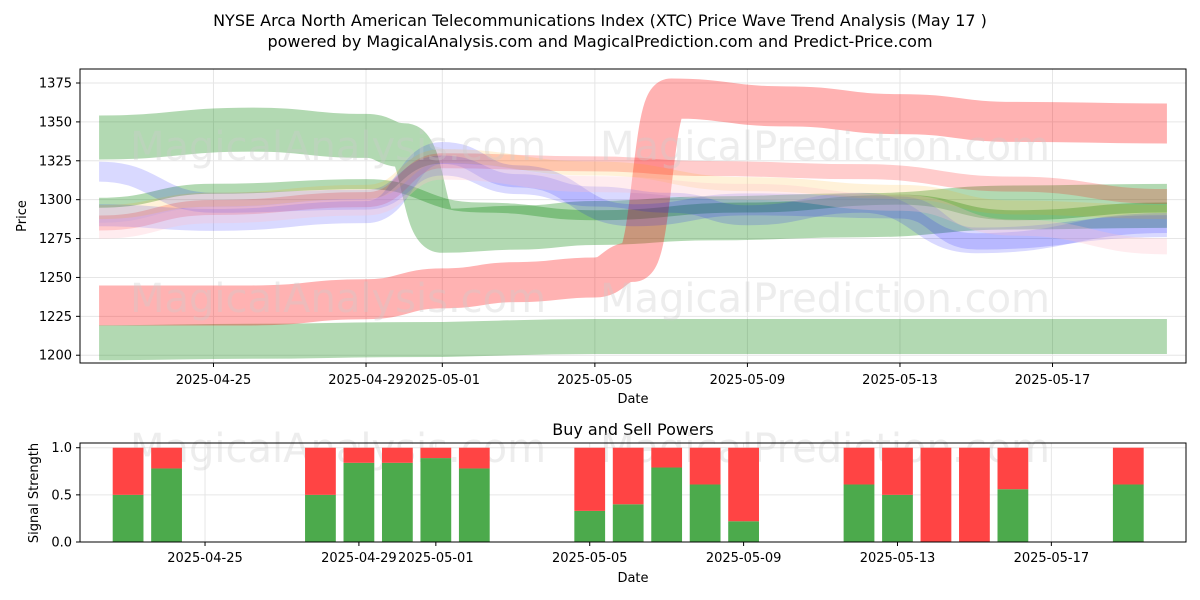 Image resolution: width=1200 pixels, height=600 pixels. Describe the element at coordinates (205, 558) in the screenshot. I see `signal-xtick-label: 2025-04-25` at that location.